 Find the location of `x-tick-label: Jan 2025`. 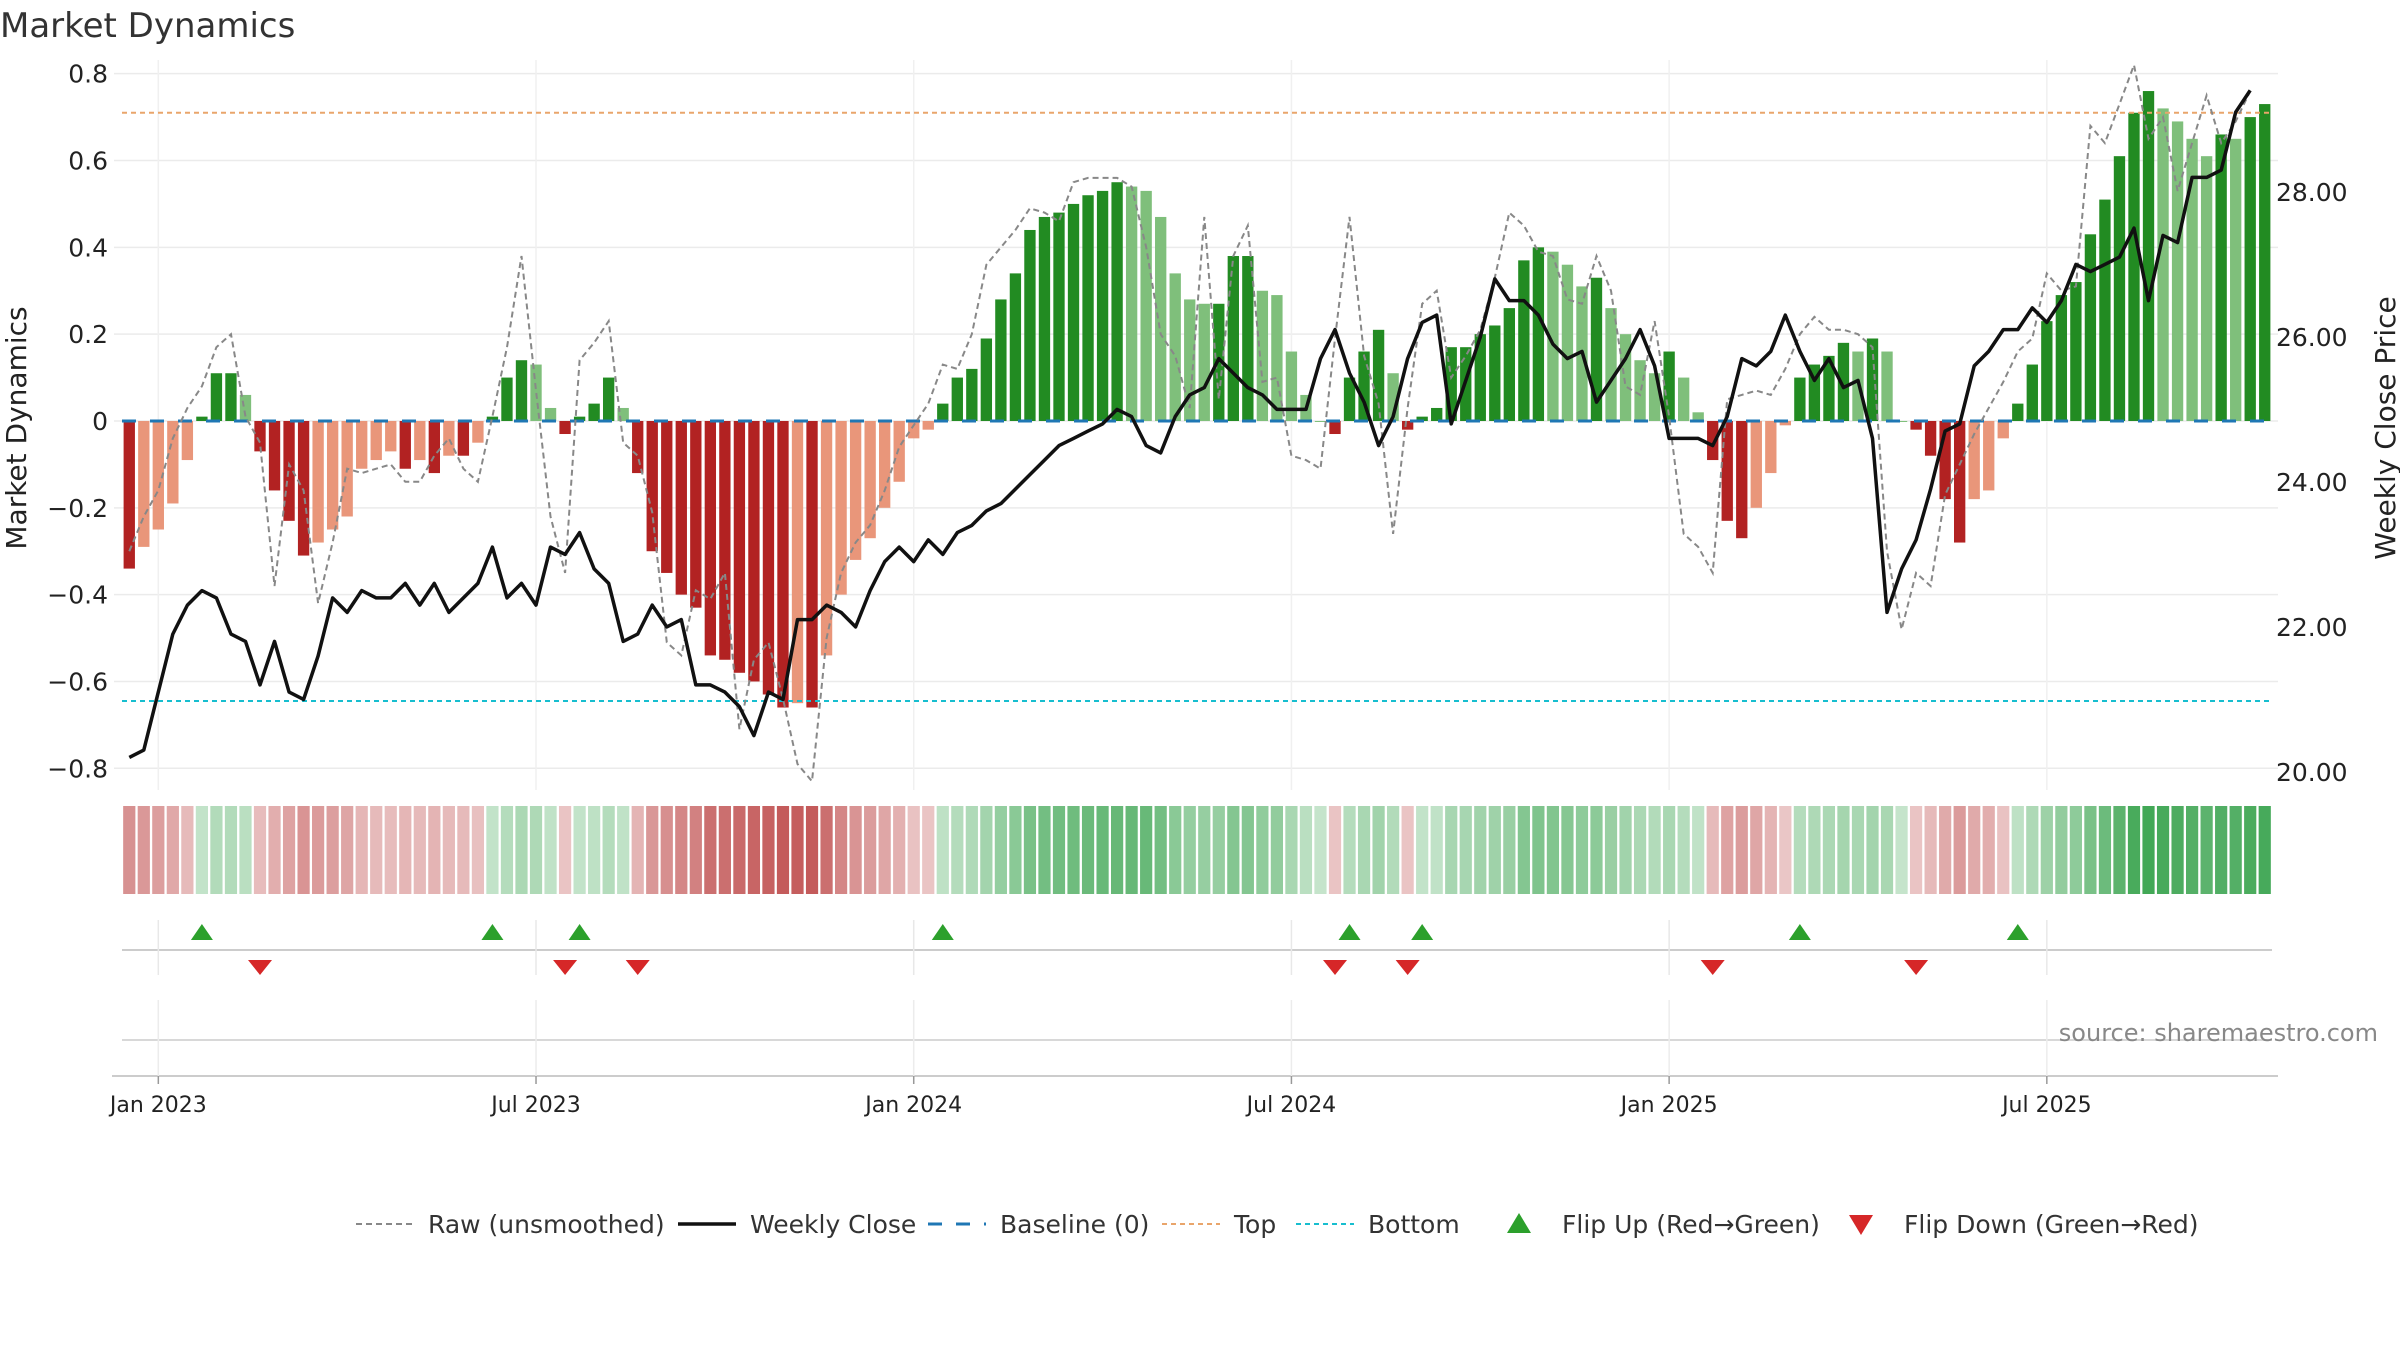

x-tick-label: Jan 2025 is located at coordinates (1668, 1105).